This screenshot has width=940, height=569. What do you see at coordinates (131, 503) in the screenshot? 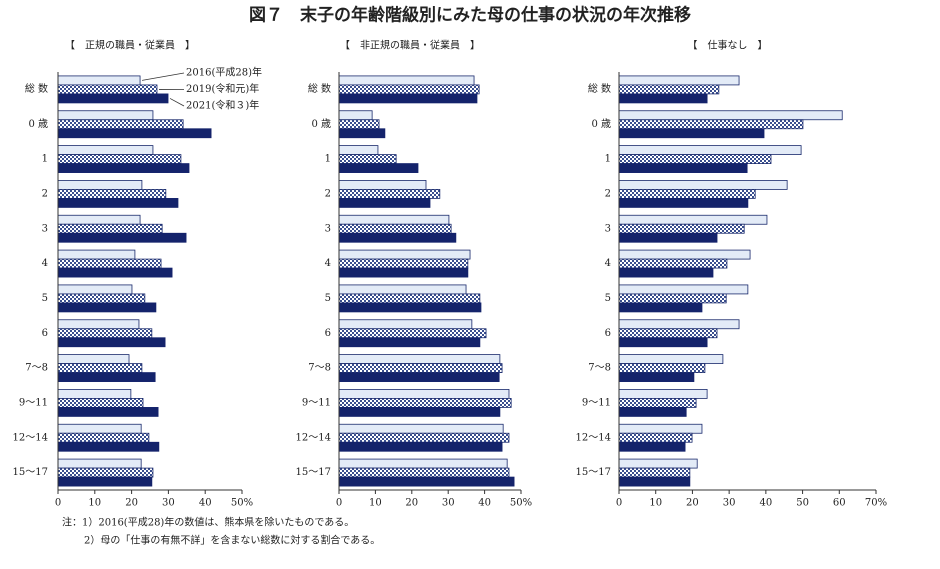
I see `x-tick-label: 20` at bounding box center [131, 503].